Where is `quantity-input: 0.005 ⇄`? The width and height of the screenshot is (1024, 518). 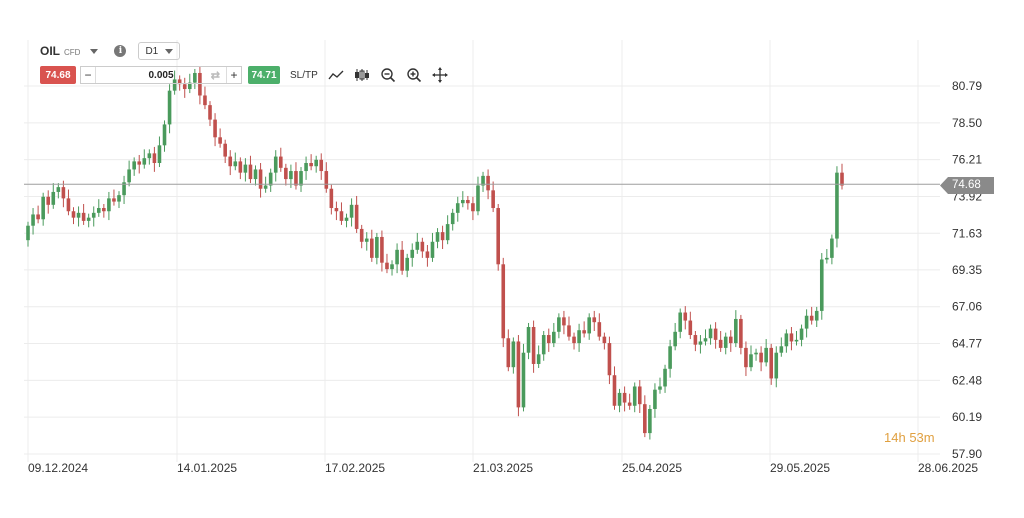
quantity-input: 0.005 ⇄ is located at coordinates (161, 75).